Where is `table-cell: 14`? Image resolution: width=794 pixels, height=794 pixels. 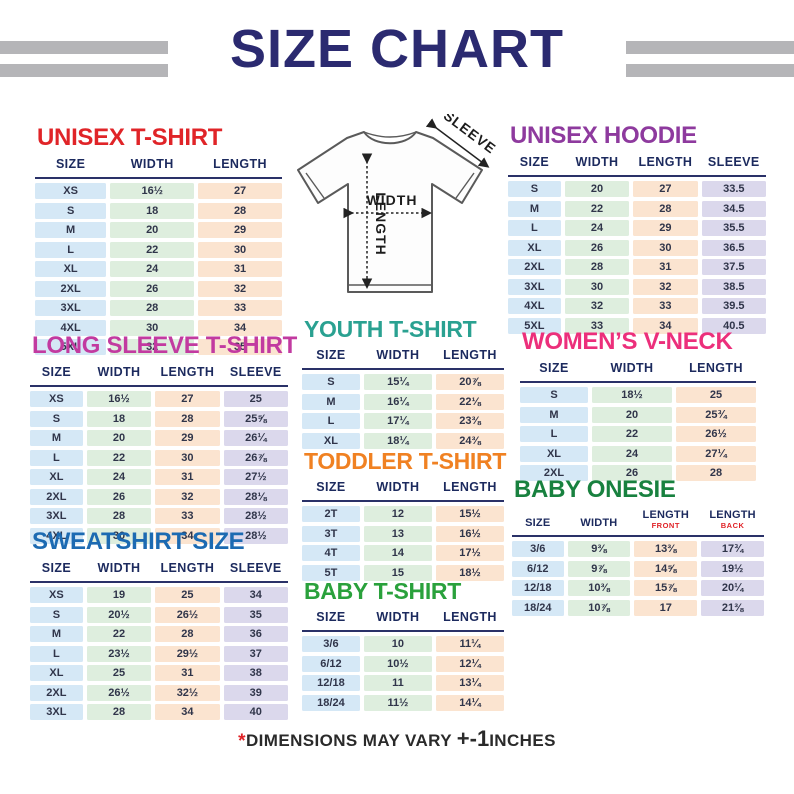
table-cell: 14 is located at coordinates (397, 553).